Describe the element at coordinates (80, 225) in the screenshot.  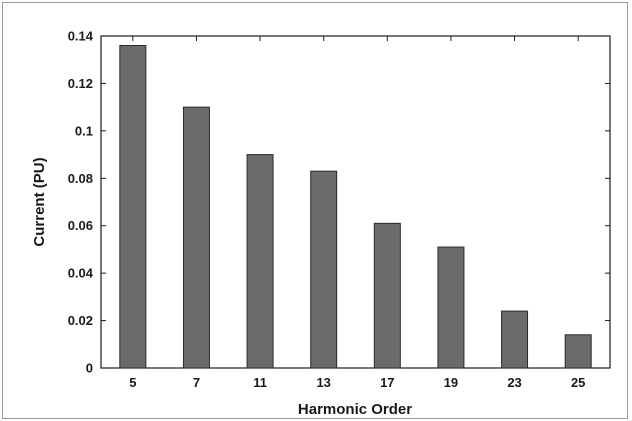
I see `y-tick-label: 0.06` at that location.